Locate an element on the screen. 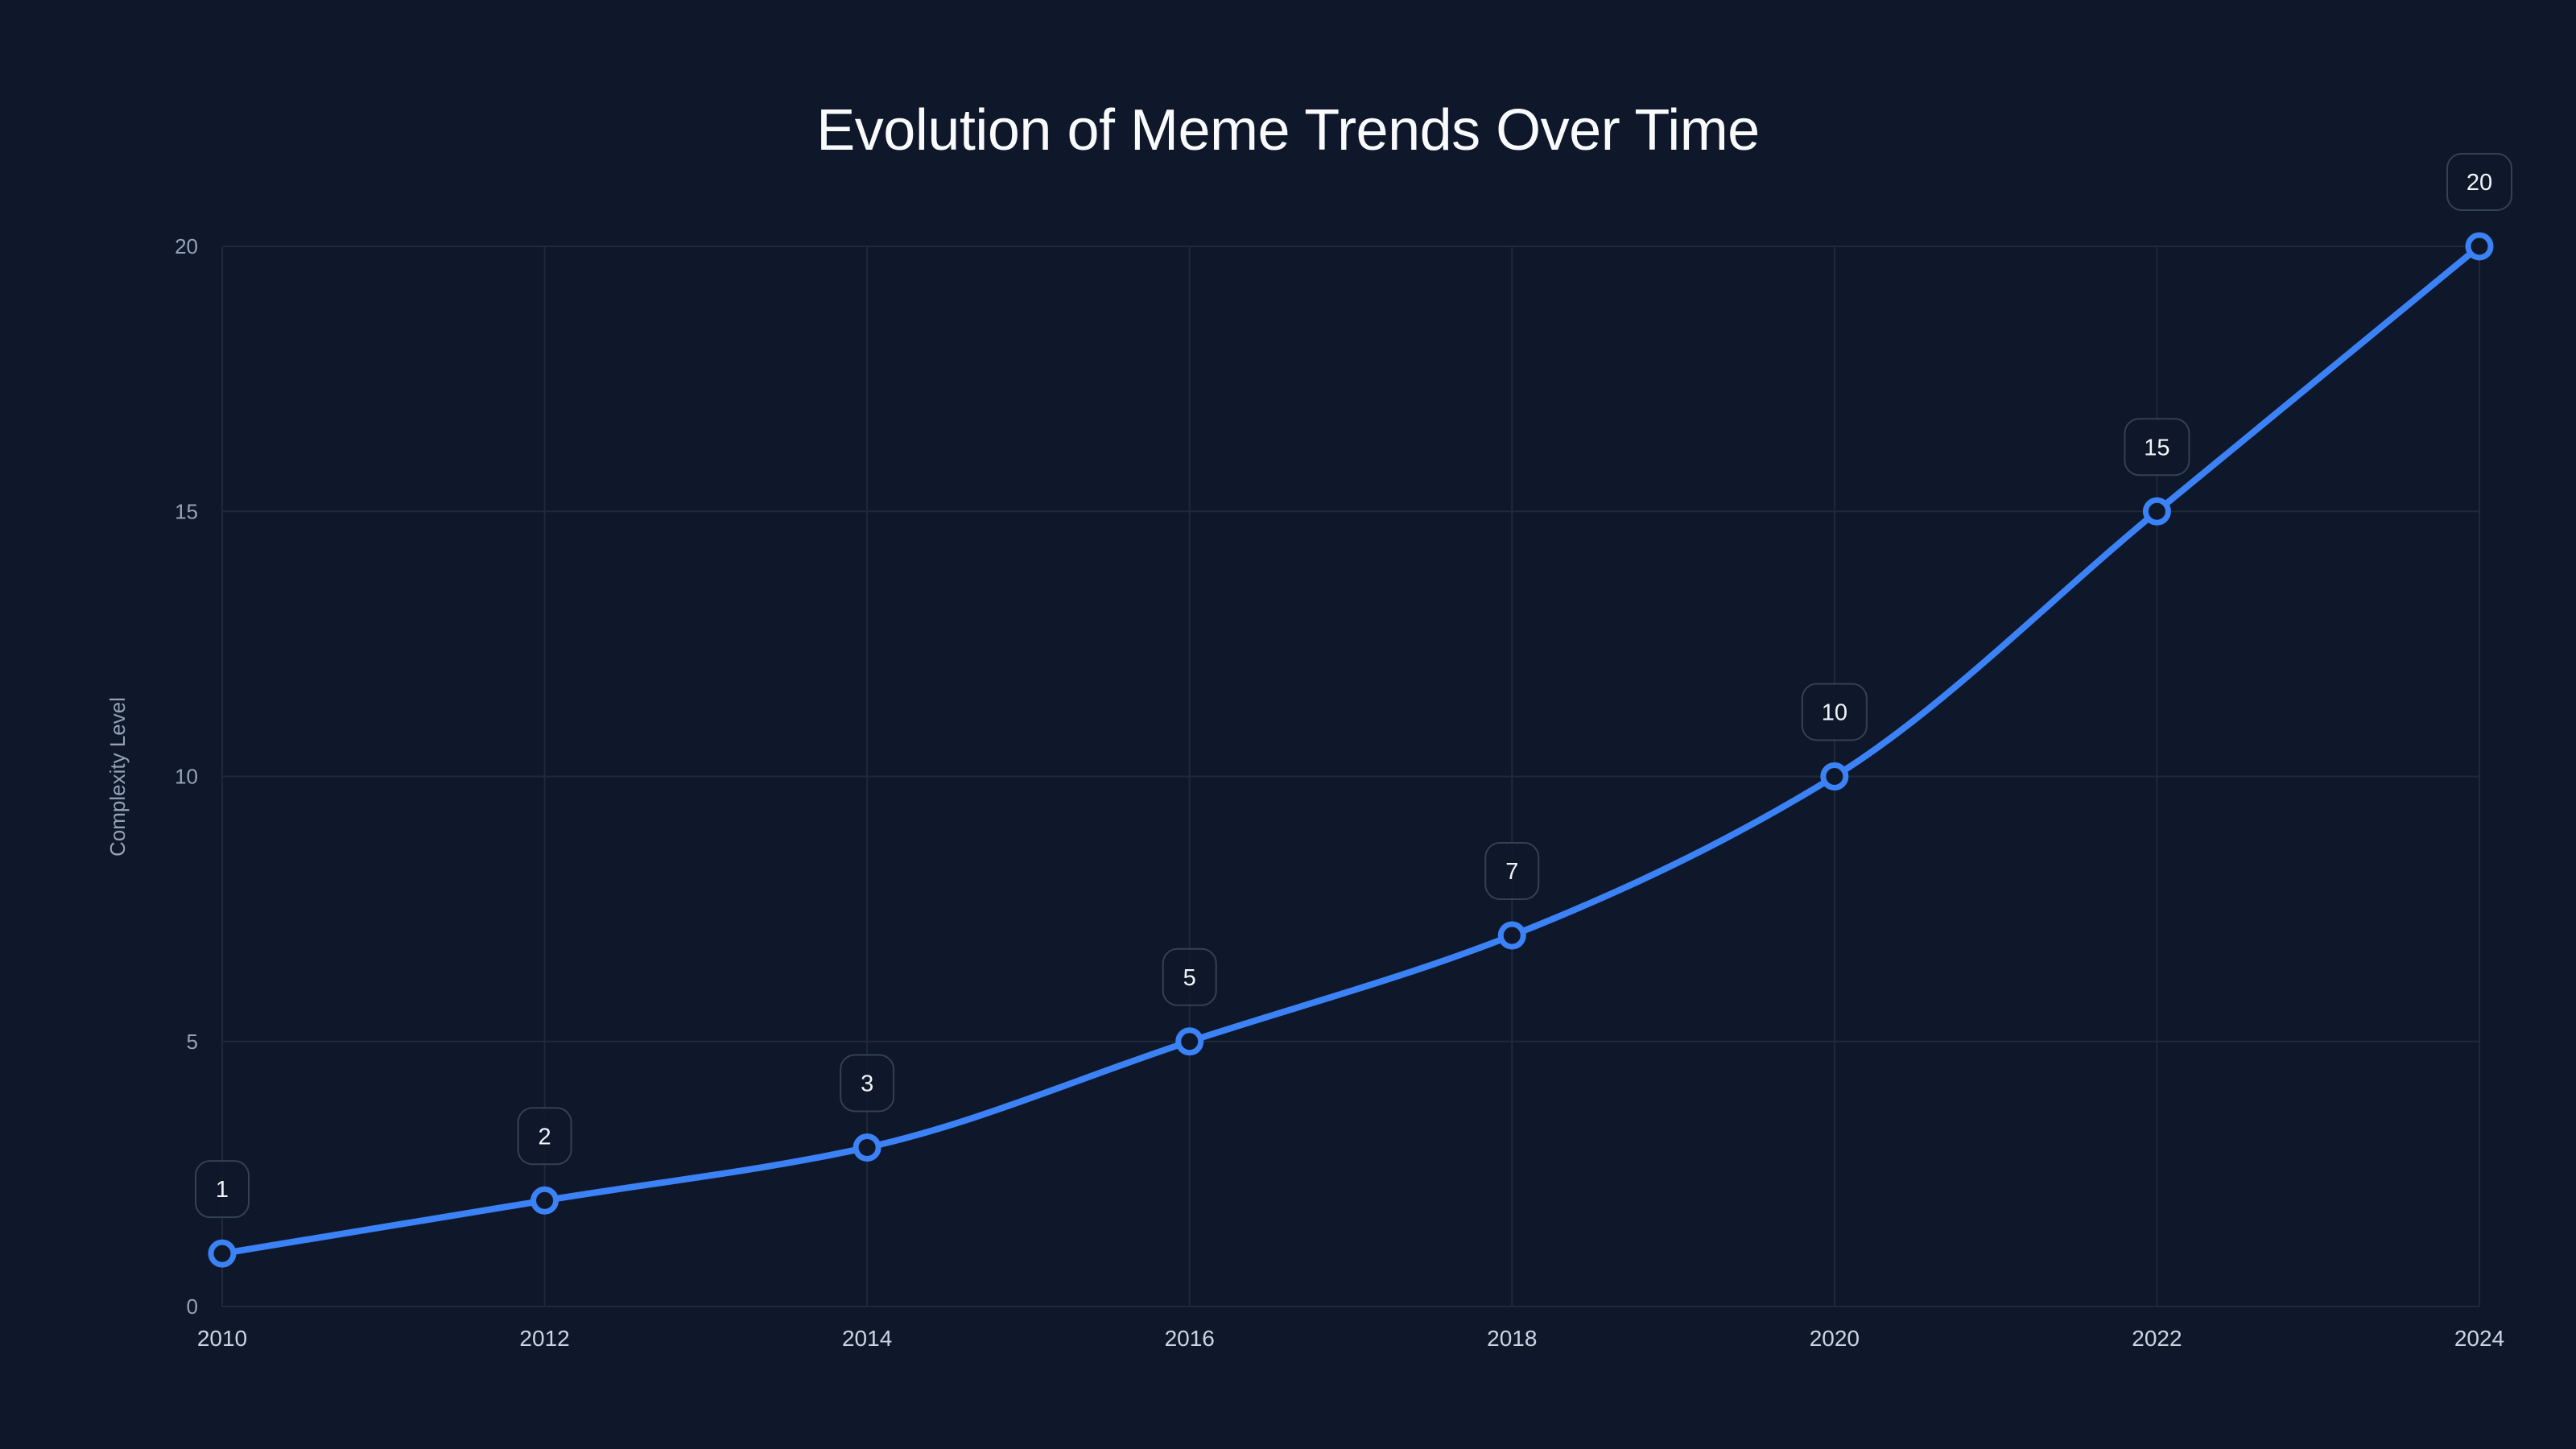 The height and width of the screenshot is (1449, 2576). y-tick-label: 0 is located at coordinates (192, 1306).